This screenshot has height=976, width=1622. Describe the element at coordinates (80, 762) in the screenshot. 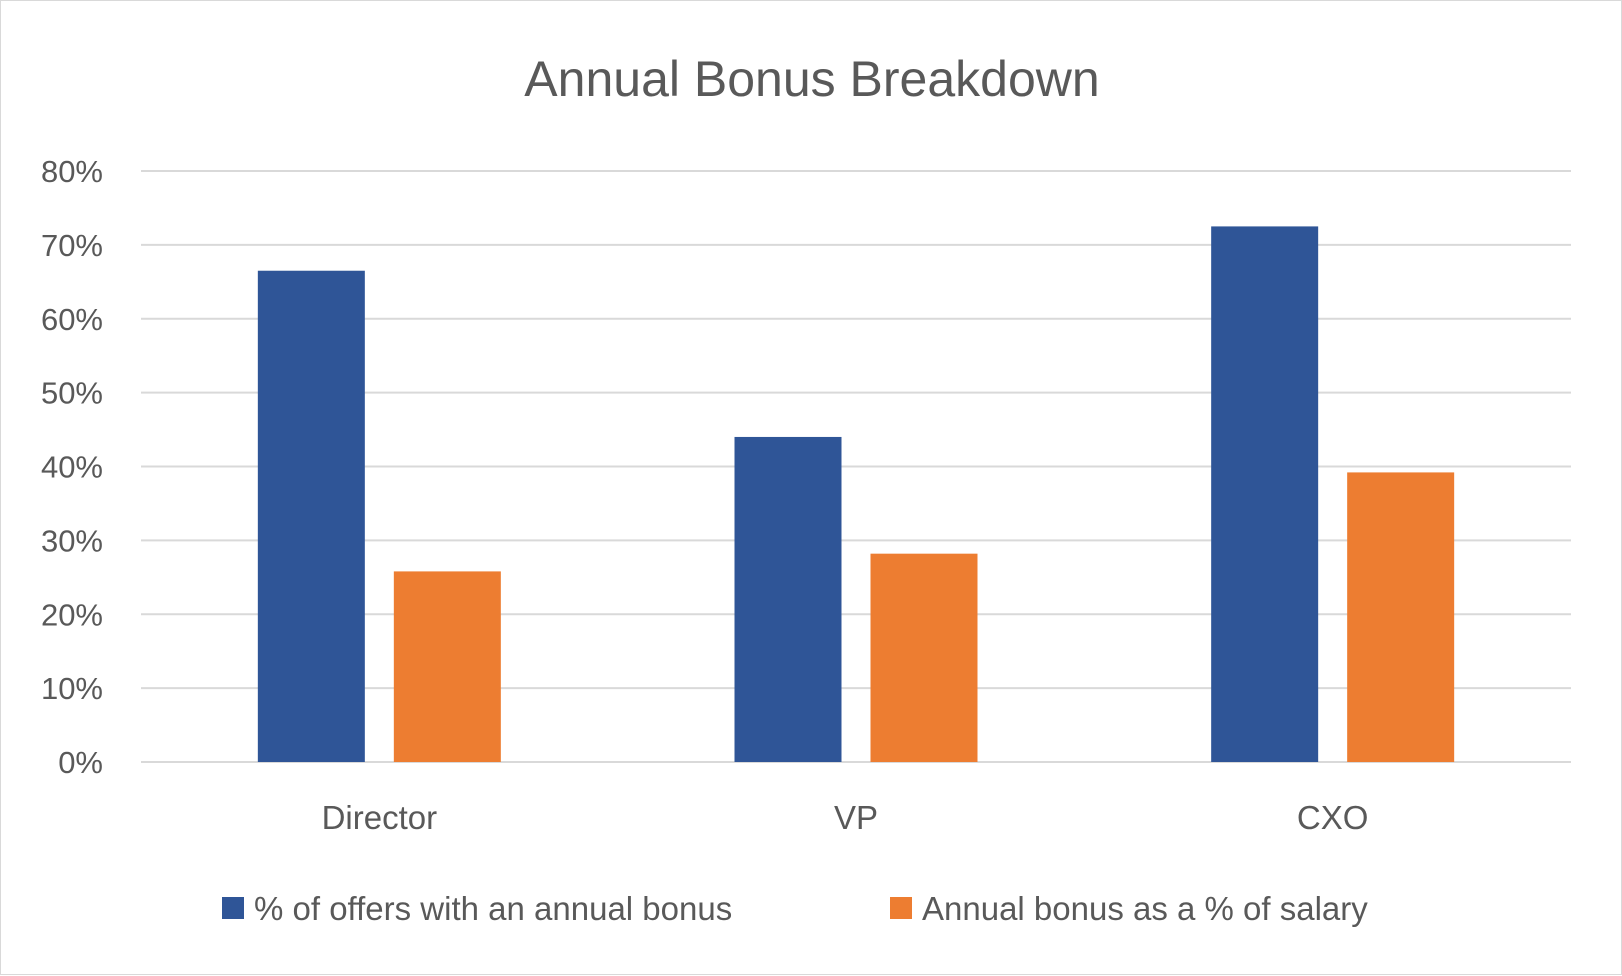

I see `y-tick-label: 0%` at that location.